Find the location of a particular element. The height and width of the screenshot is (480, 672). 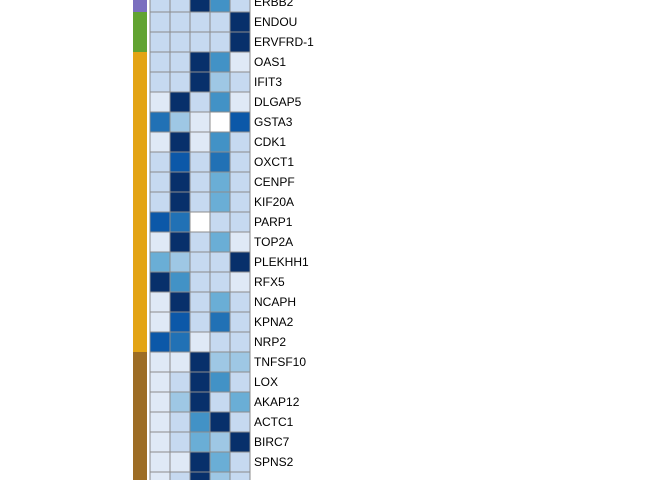

gene-label: ERVFRD-1 is located at coordinates (284, 42).